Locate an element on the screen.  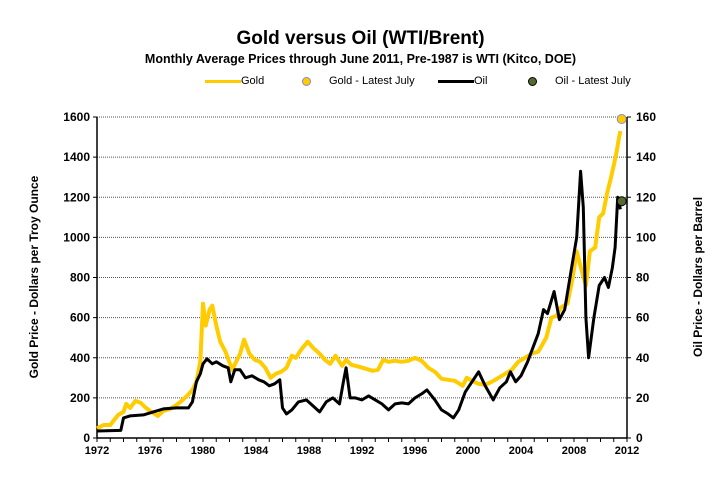
markers-layer is located at coordinates (621, 160).